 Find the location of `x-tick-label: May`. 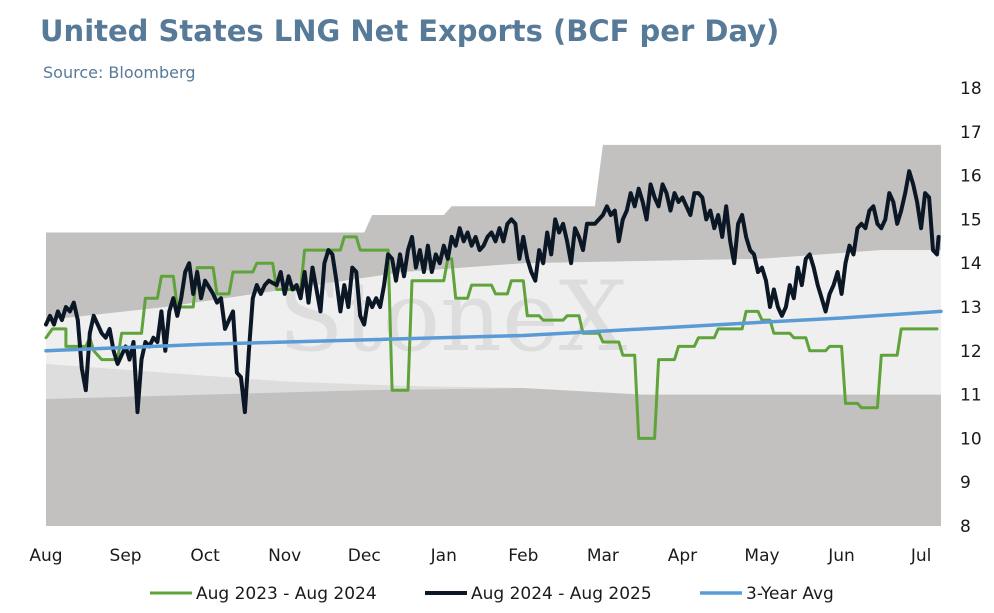

x-tick-label: May is located at coordinates (761, 556).